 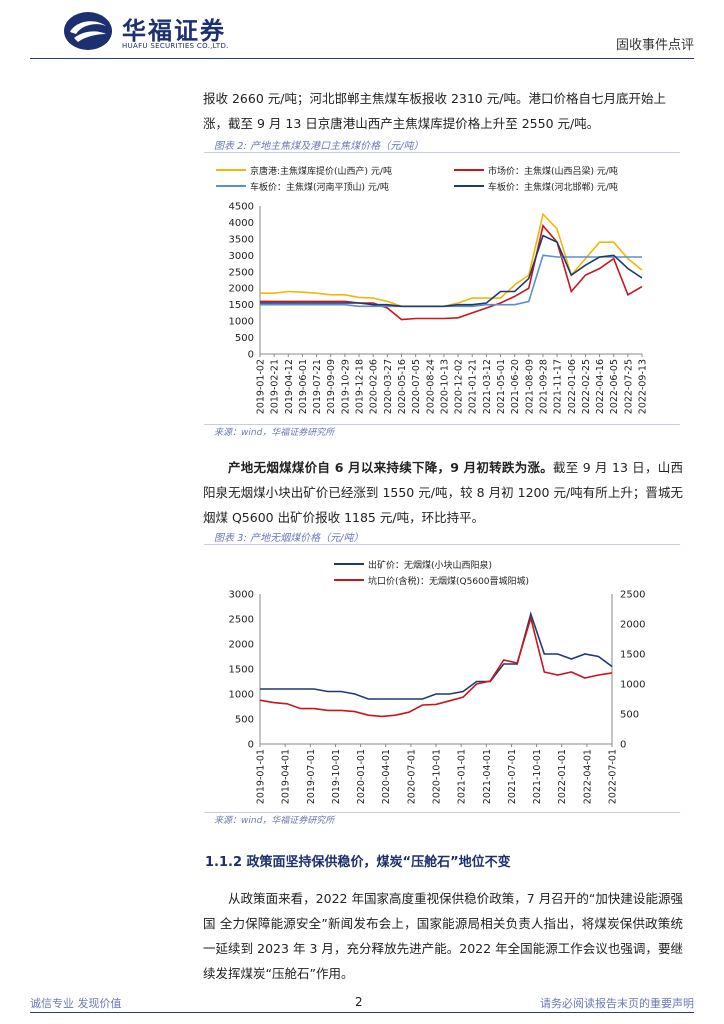 What do you see at coordinates (174, 31) in the screenshot?
I see `brand-name-cn: 华福证券` at bounding box center [174, 31].